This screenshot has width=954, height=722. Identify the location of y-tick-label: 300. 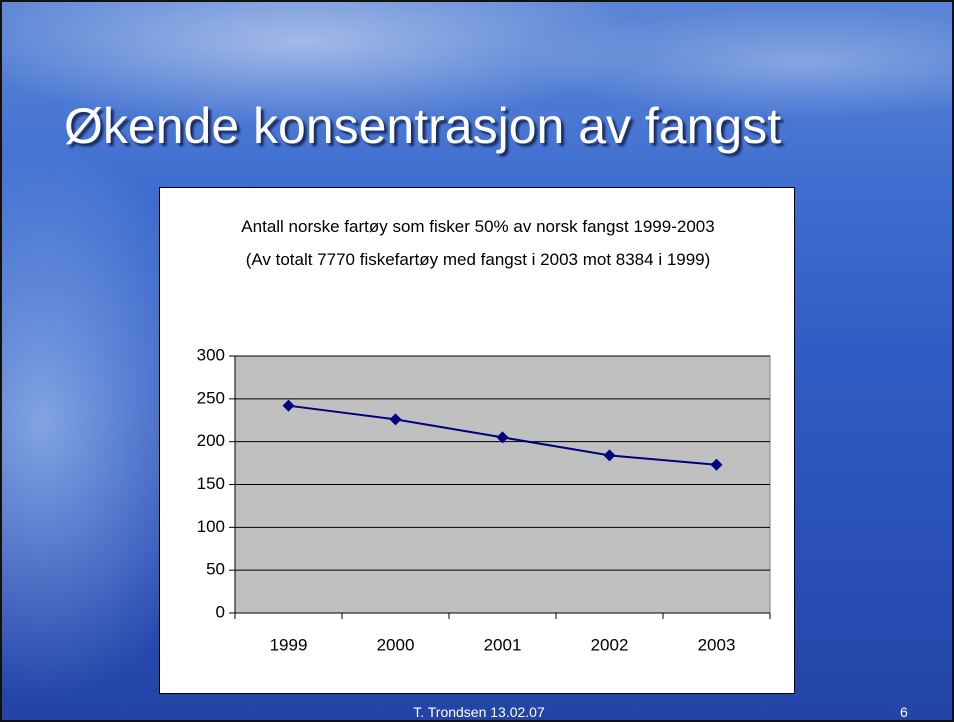
(211, 354).